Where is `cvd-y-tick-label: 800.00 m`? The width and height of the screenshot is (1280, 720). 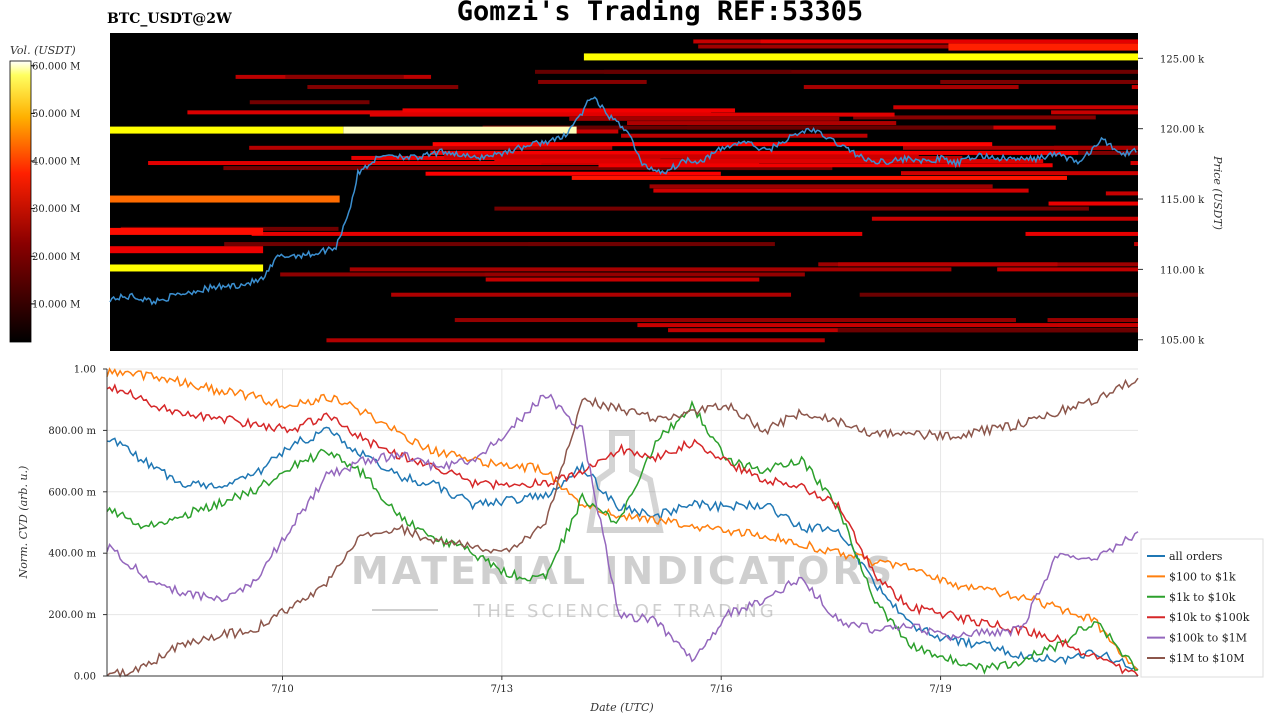
cvd-y-tick-label: 800.00 m is located at coordinates (72, 431).